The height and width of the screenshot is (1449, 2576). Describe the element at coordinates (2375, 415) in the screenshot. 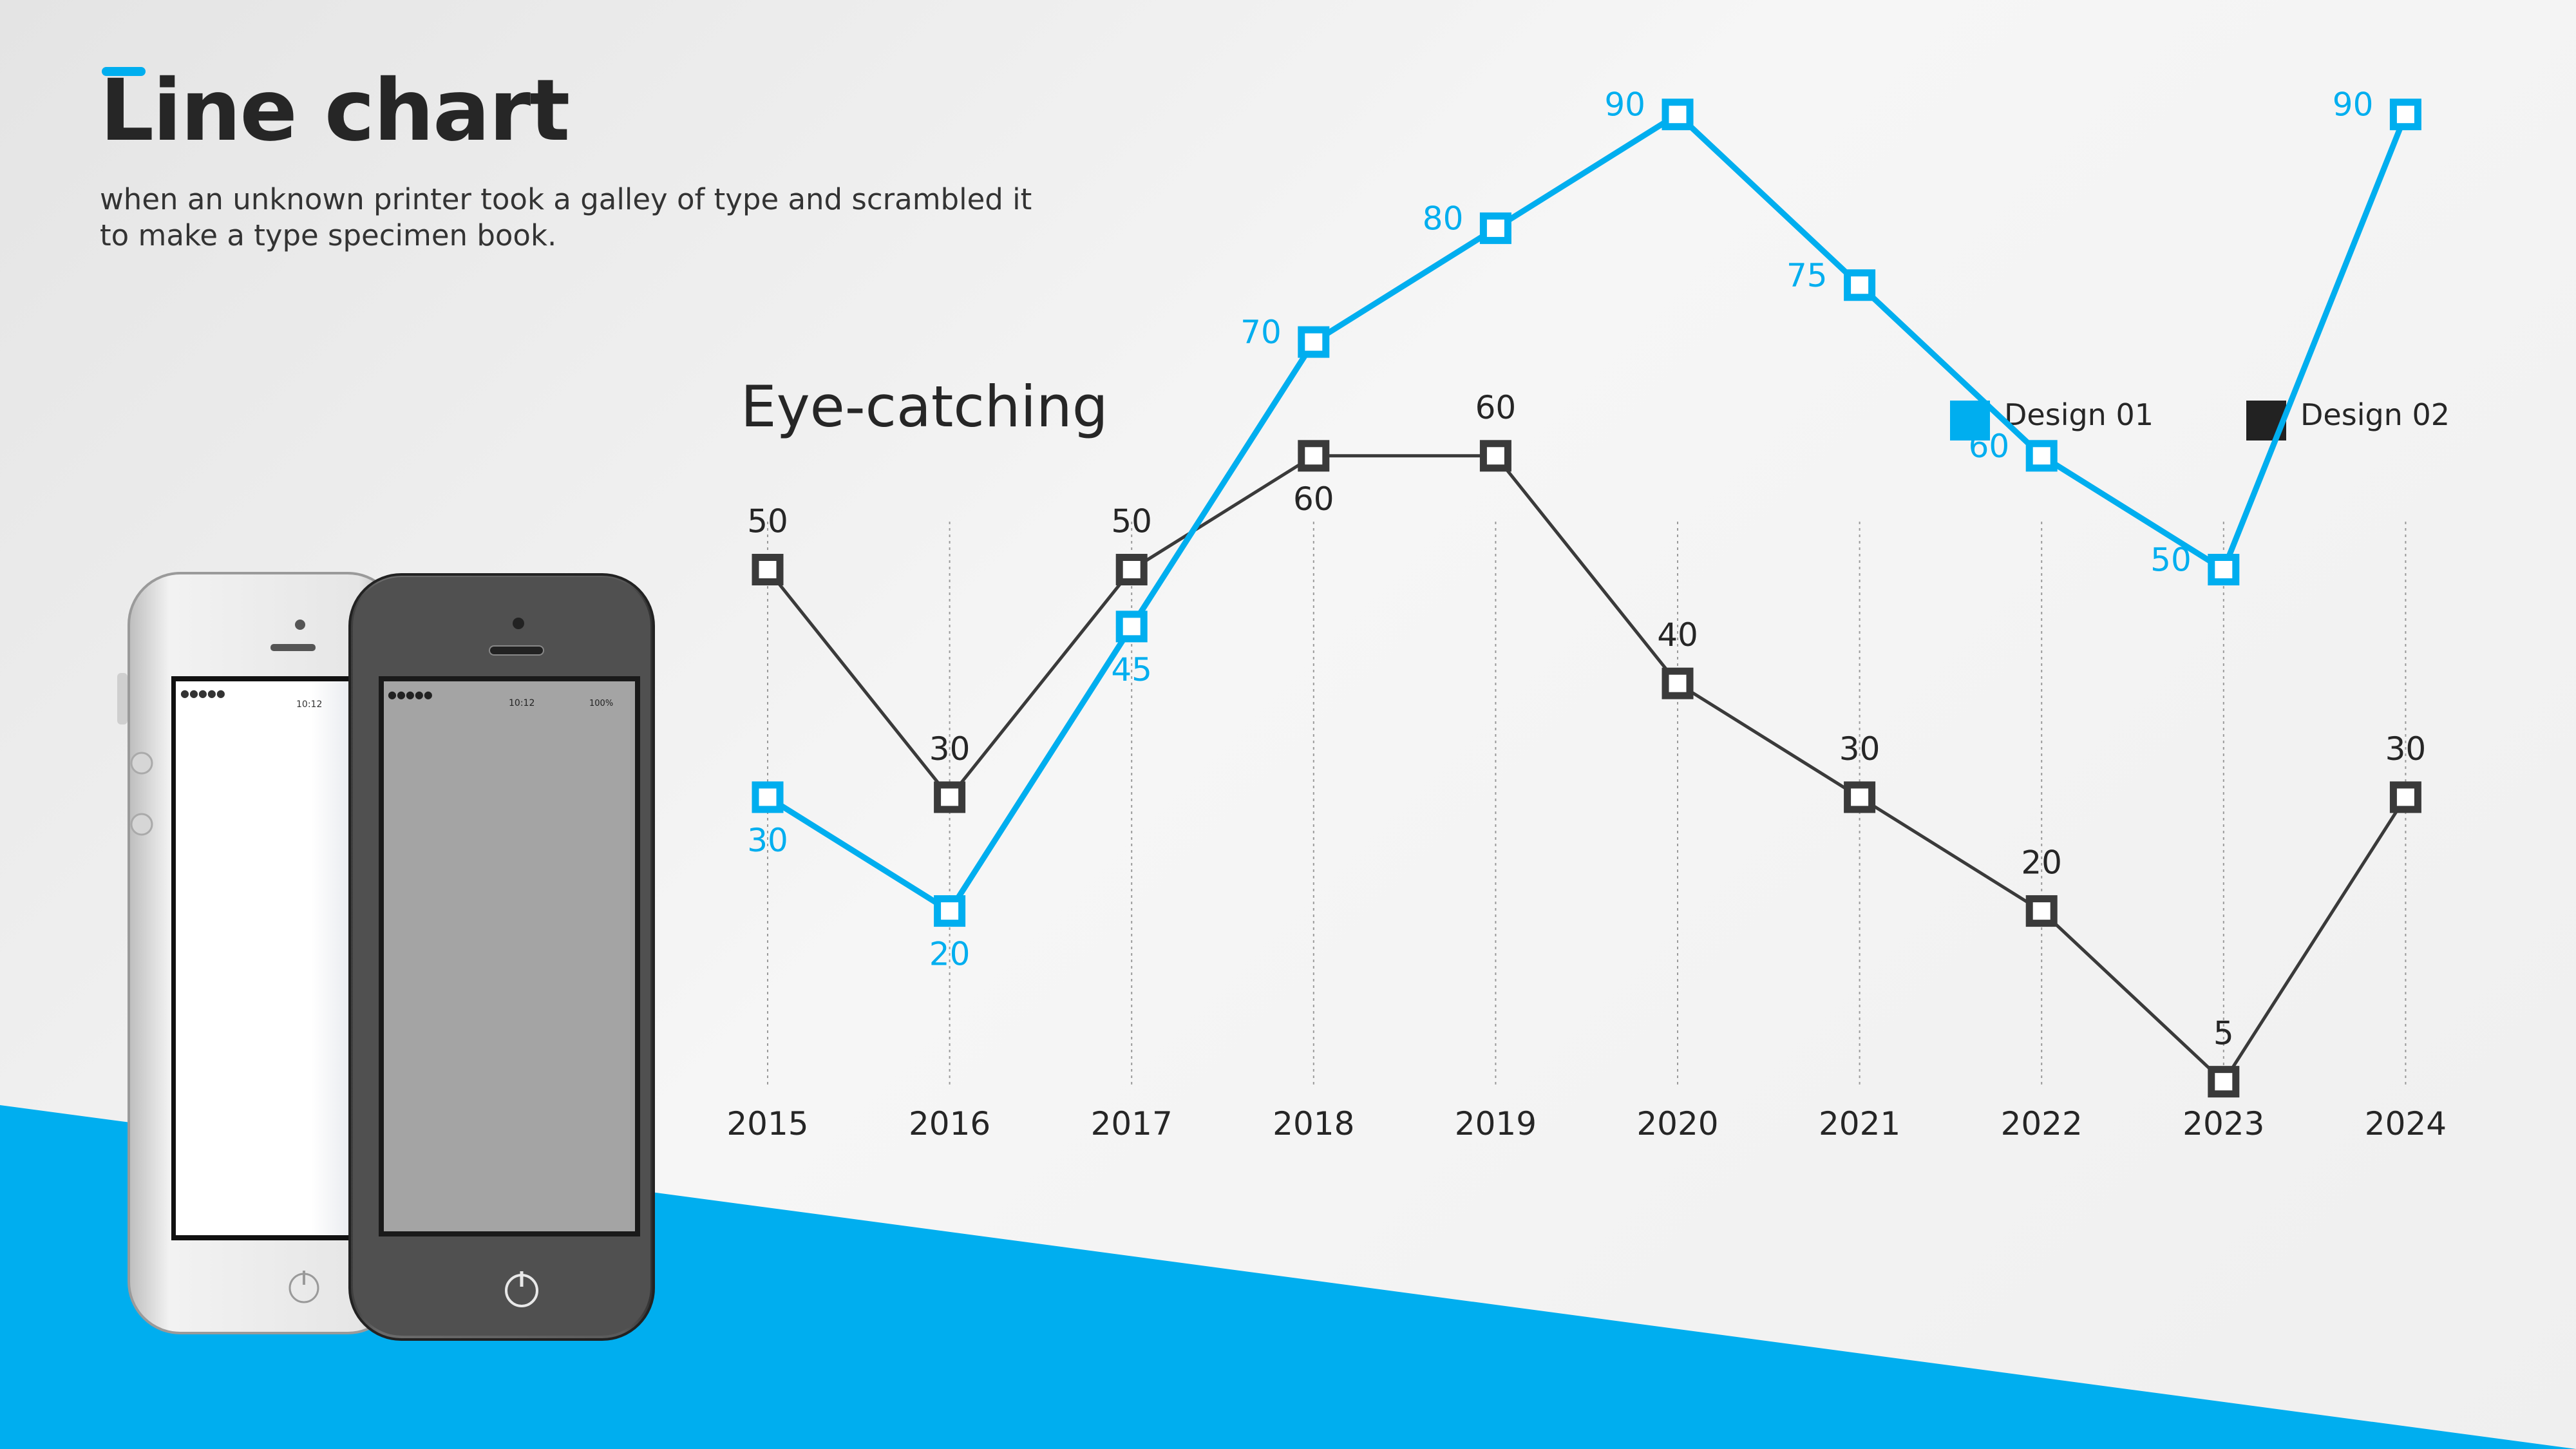

I see `legend-label-design-02: Design 02` at that location.